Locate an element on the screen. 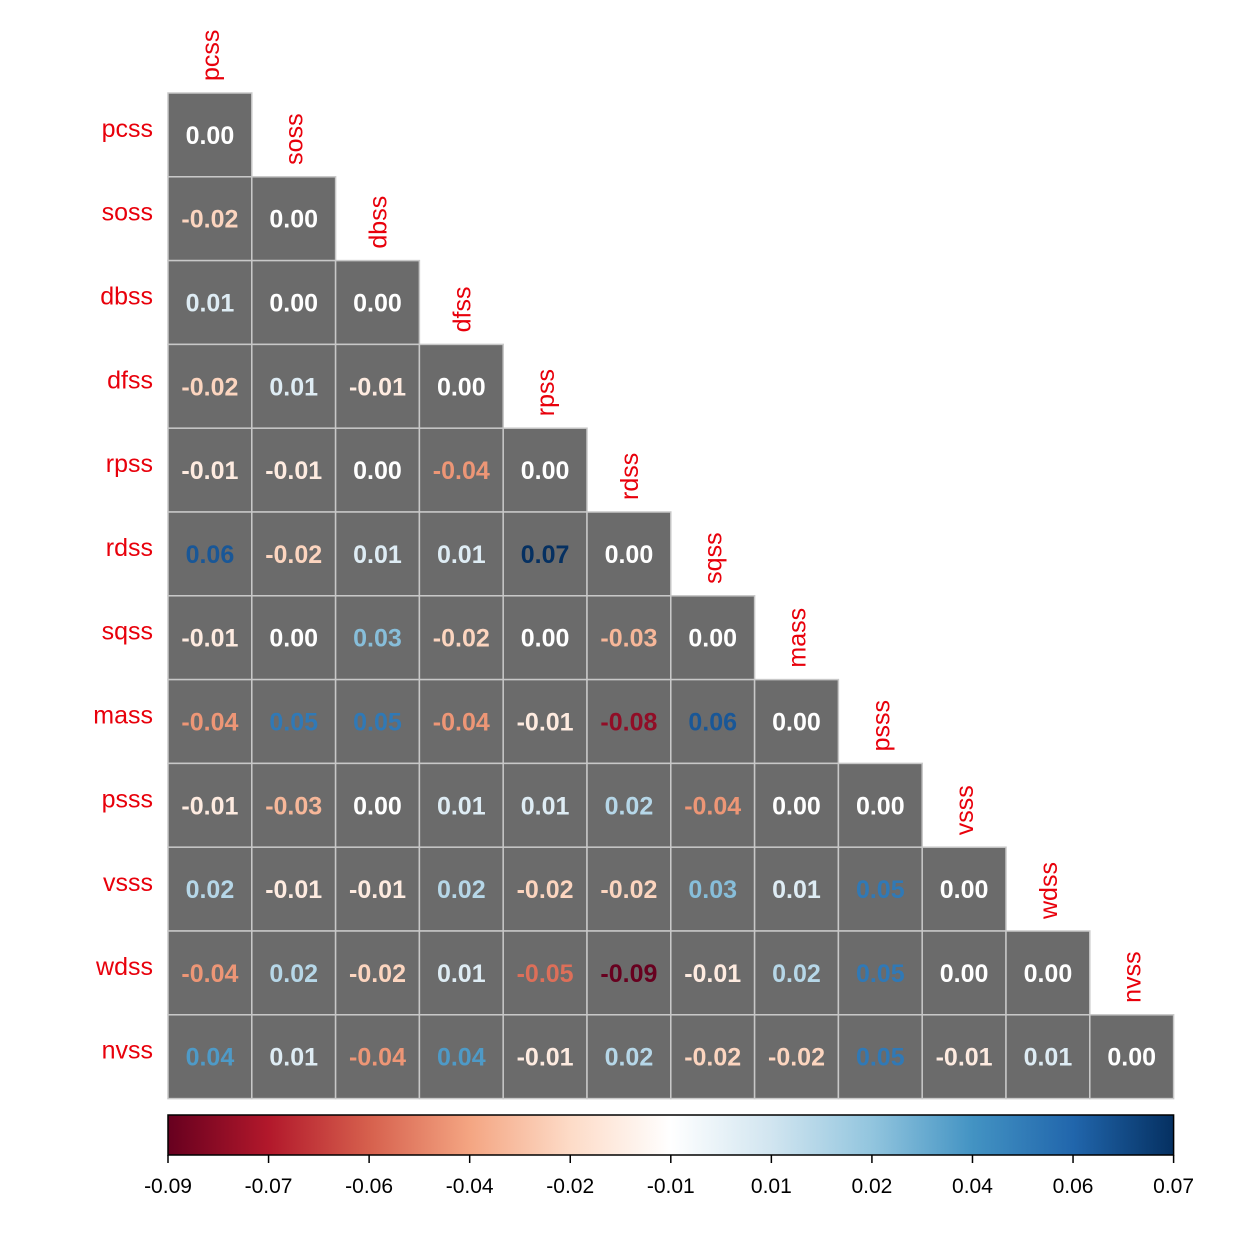 The width and height of the screenshot is (1260, 1260). cell-value-wdss-rdss: -0.09 is located at coordinates (628, 974).